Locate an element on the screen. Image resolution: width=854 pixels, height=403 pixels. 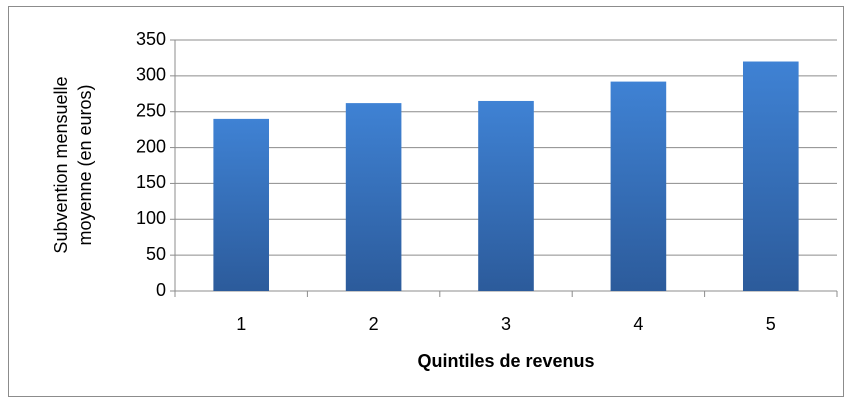
y-tick-label: 0 is located at coordinates (161, 290).